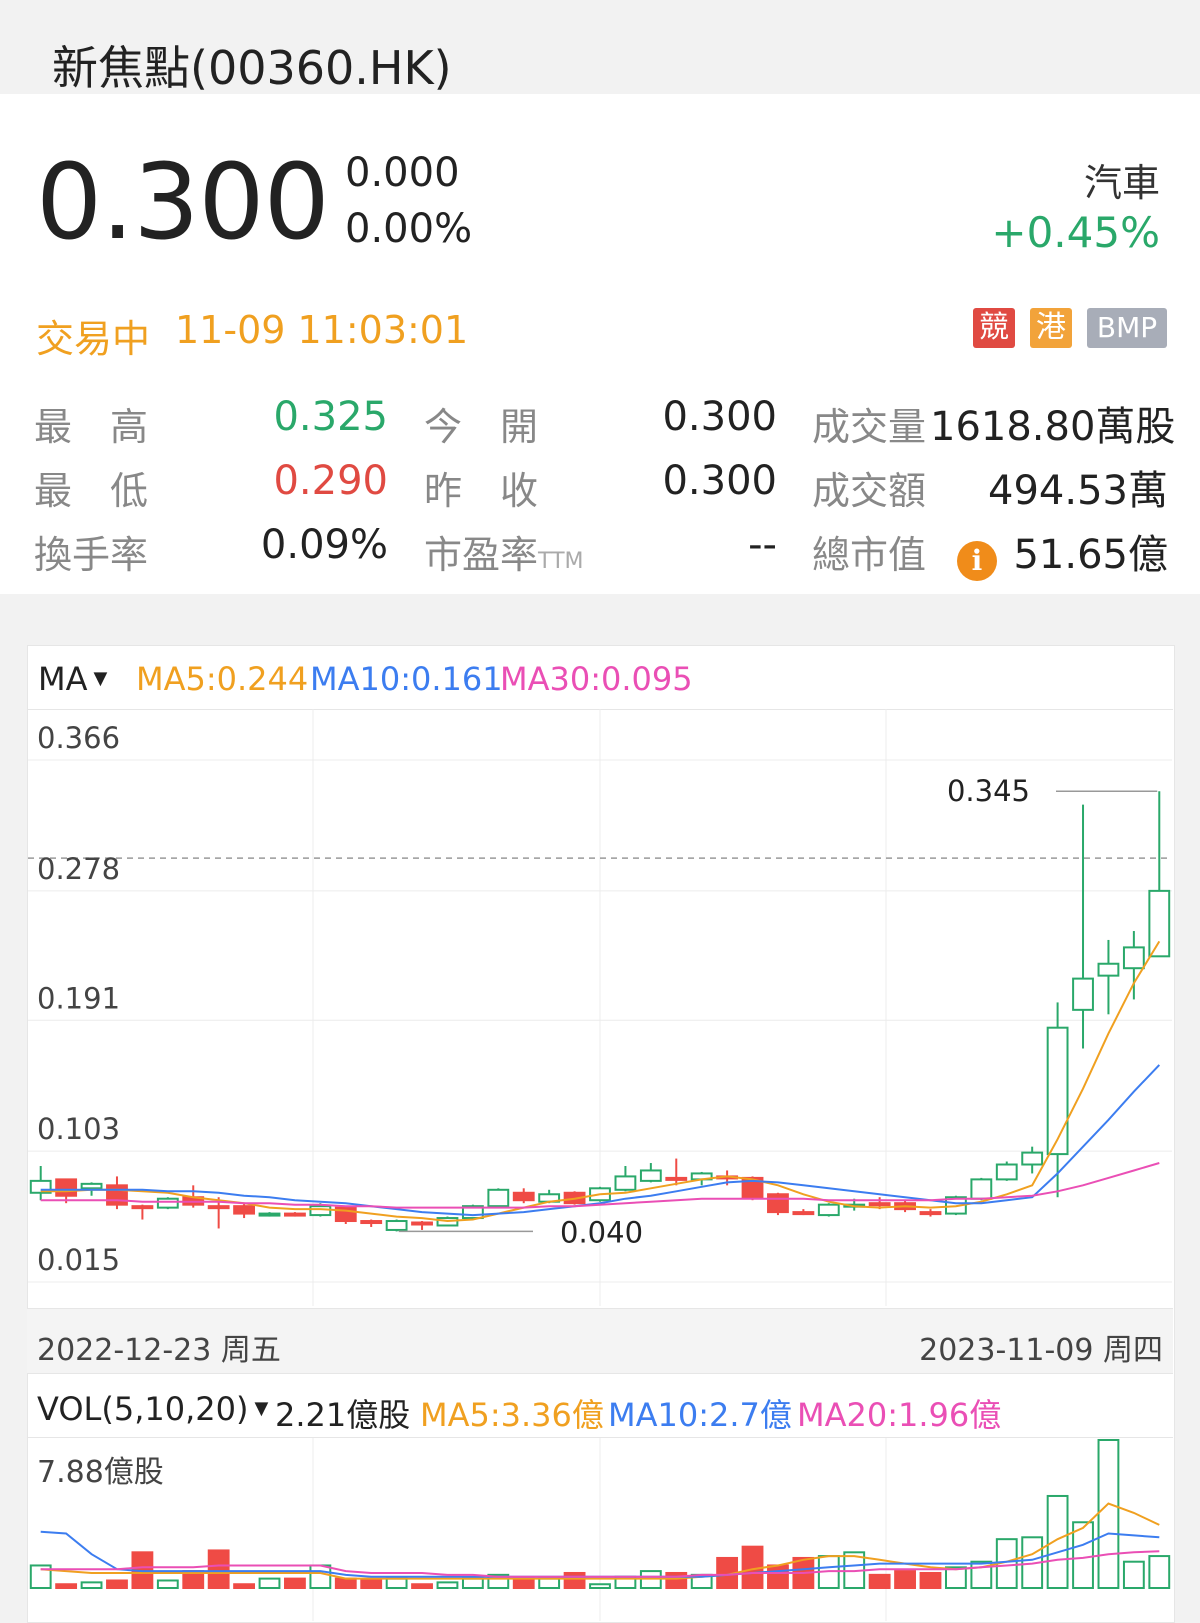 Image resolution: width=1200 pixels, height=1623 pixels. Describe the element at coordinates (78, 1129) in the screenshot. I see `y-tick-label: 0.103` at that location.